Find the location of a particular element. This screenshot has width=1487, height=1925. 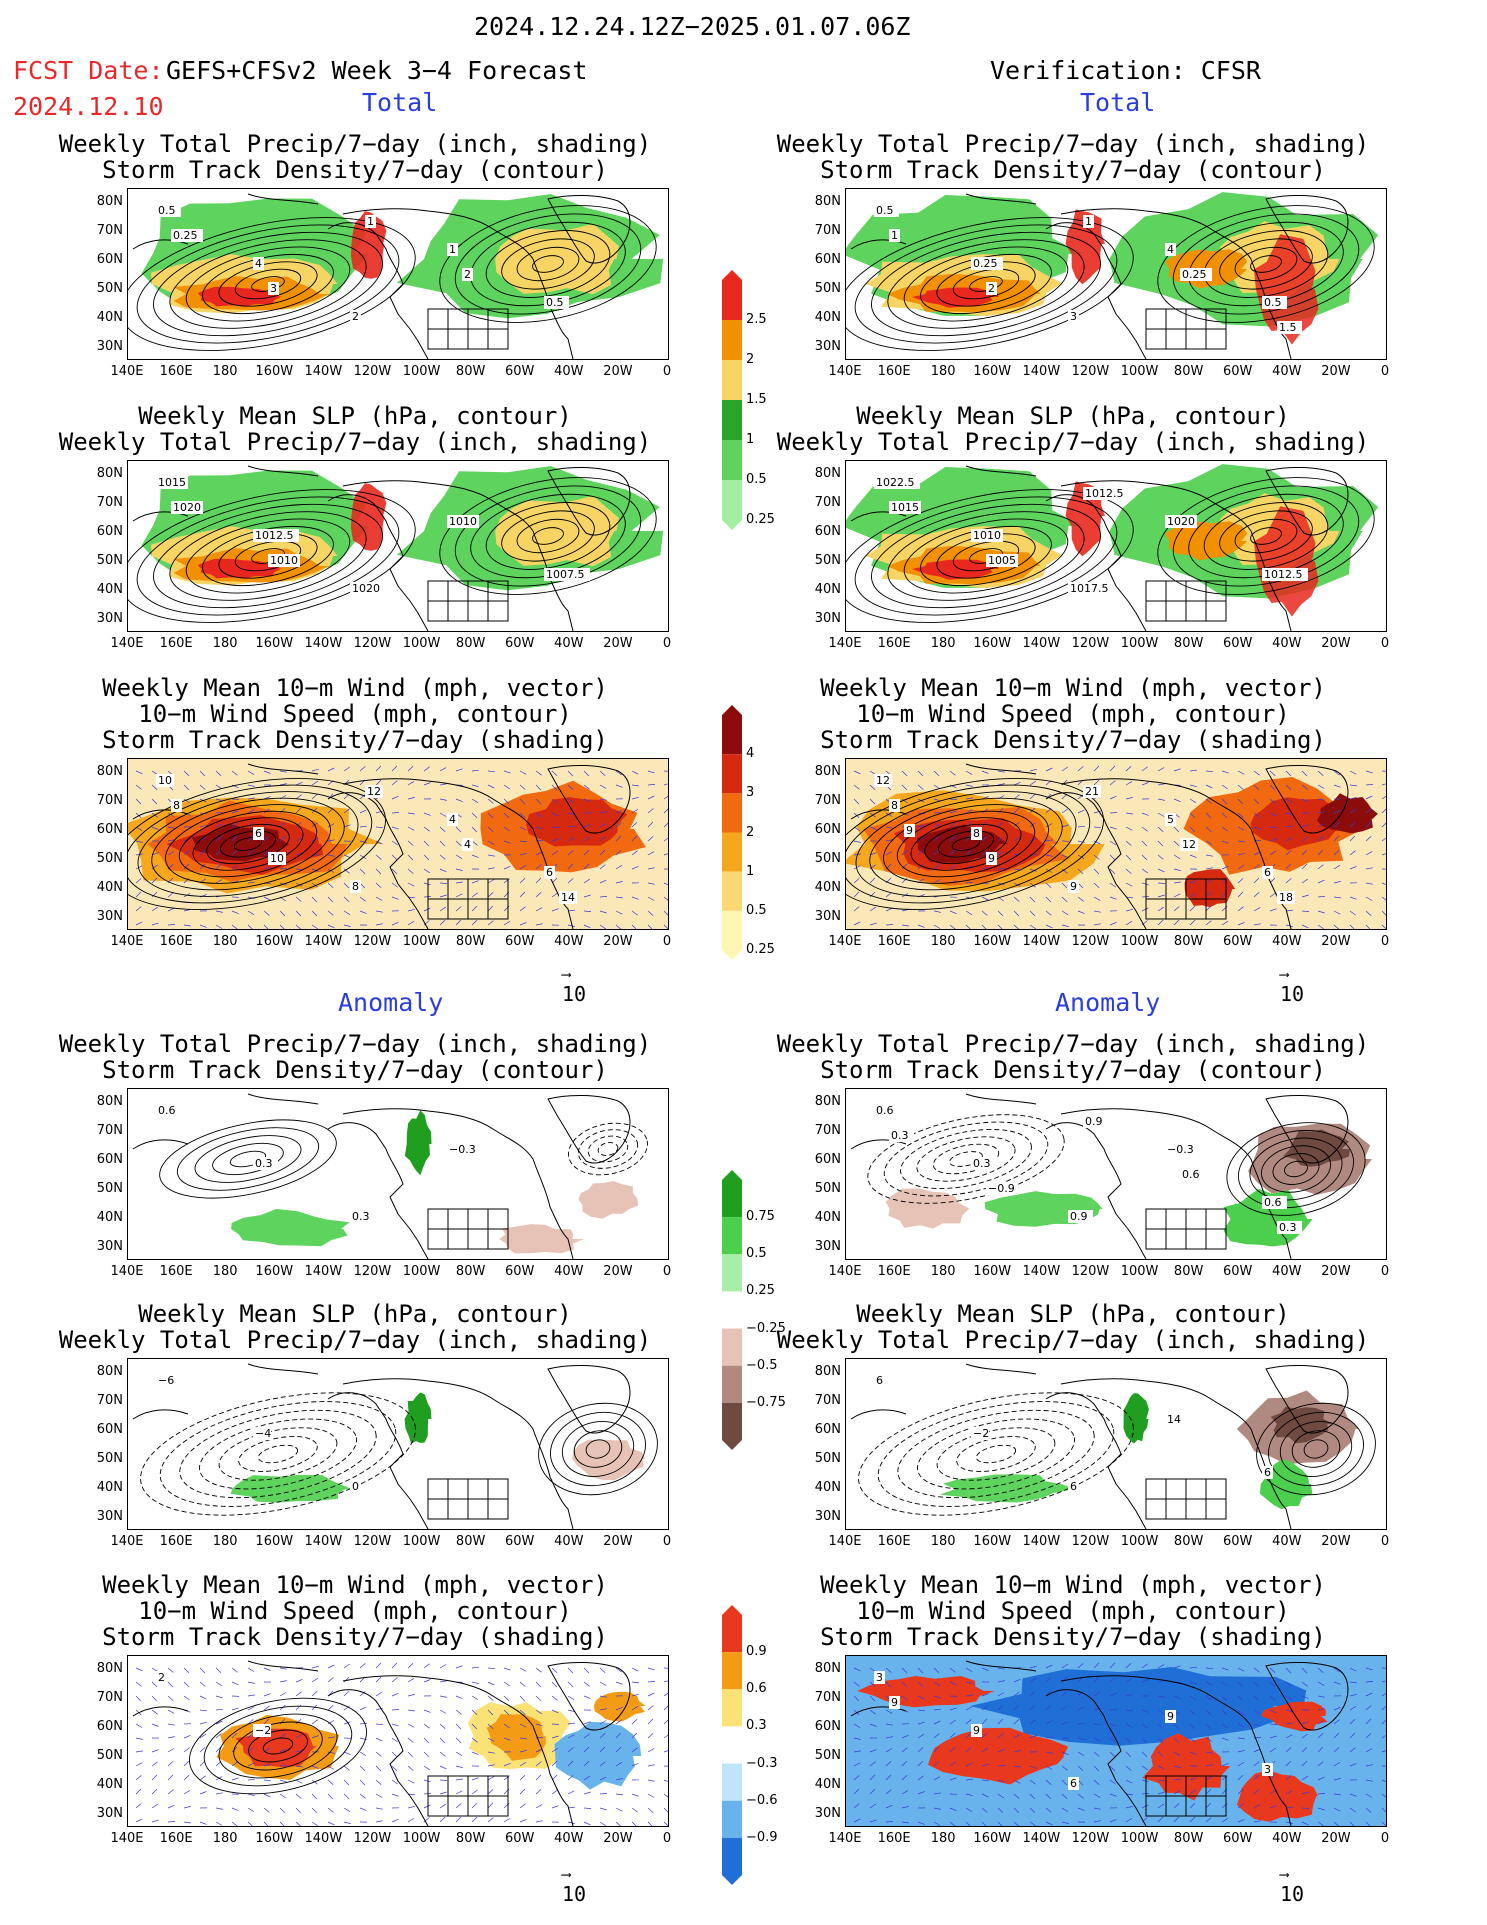

lat-tick-label: 60N is located at coordinates (827, 1159).